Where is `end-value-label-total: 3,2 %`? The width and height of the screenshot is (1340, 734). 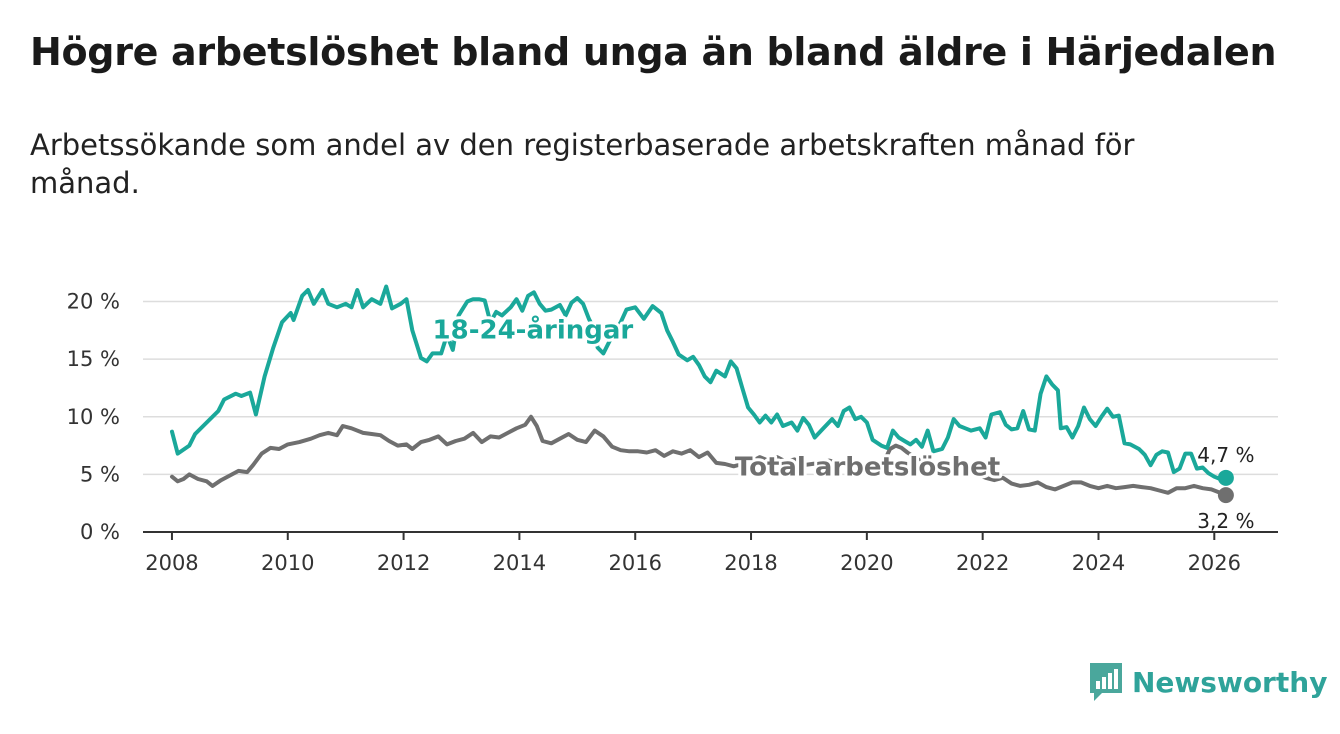
end-value-label-total: 3,2 % is located at coordinates (1225, 521).